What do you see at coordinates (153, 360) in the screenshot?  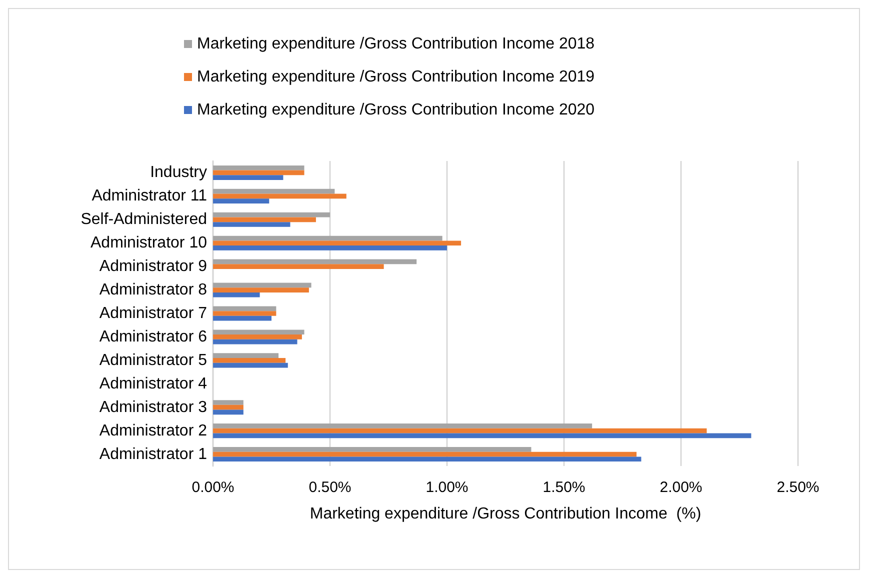 I see `y-tick-label: Administrator 5` at bounding box center [153, 360].